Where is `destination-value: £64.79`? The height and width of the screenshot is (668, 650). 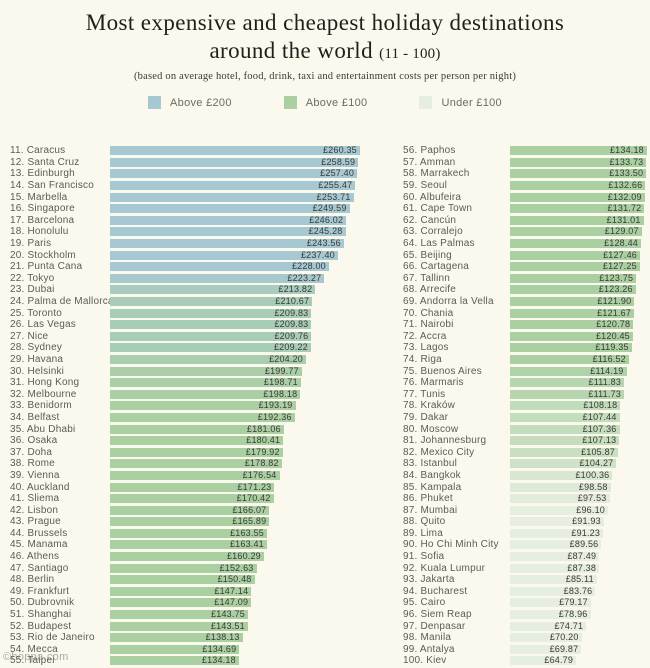 destination-value: £64.79 is located at coordinates (559, 660).